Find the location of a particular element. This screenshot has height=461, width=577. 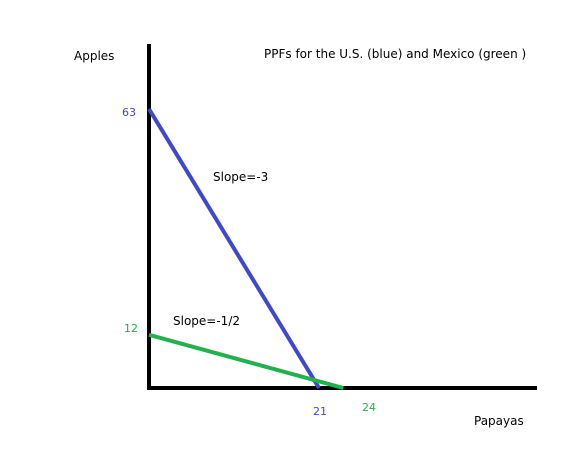

y-axis-label: Apples is located at coordinates (94, 56).